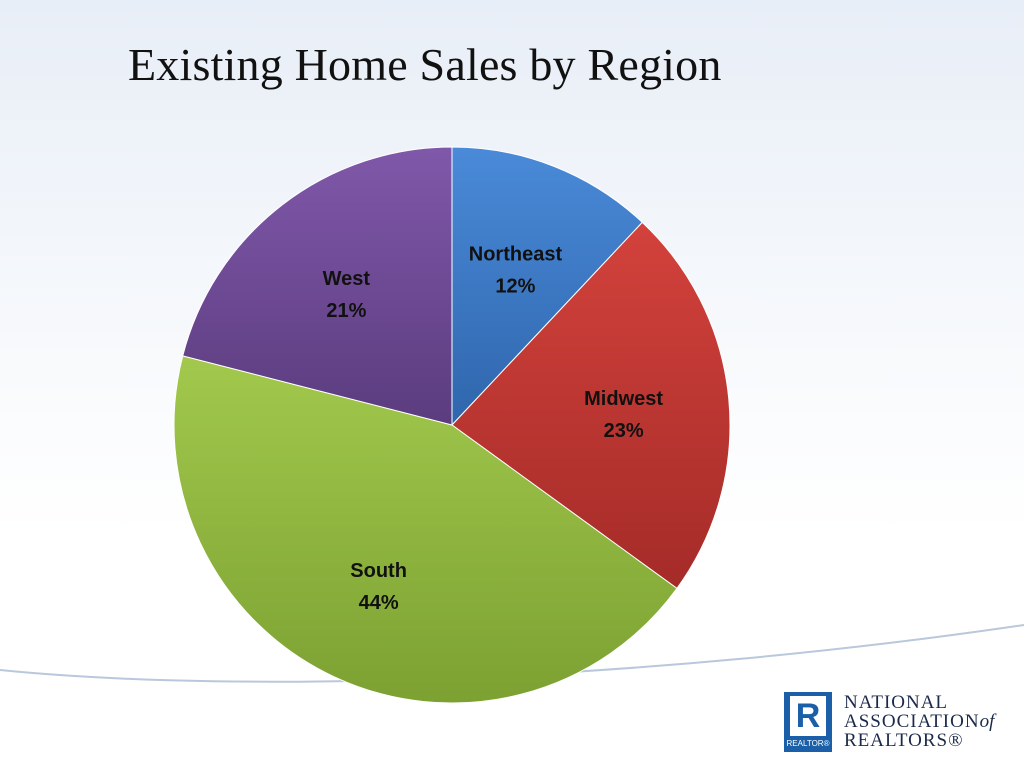 The height and width of the screenshot is (764, 1024). What do you see at coordinates (808, 743) in the screenshot?
I see `logo-mark-caption: REALTOR®` at bounding box center [808, 743].